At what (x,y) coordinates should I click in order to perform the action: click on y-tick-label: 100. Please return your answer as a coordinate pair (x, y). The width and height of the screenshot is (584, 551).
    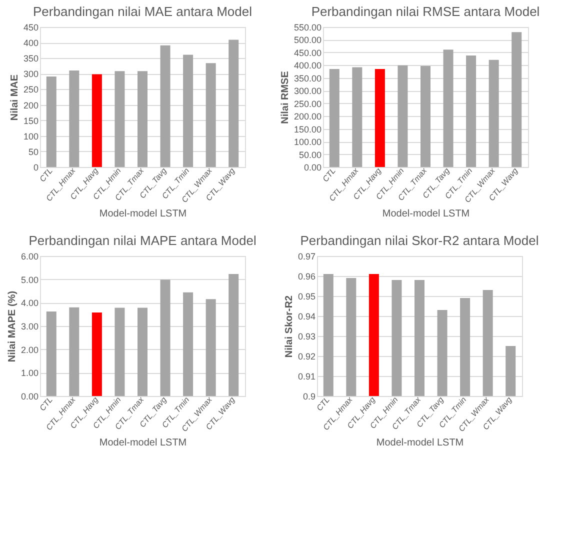
    Looking at the image, I should click on (30, 136).